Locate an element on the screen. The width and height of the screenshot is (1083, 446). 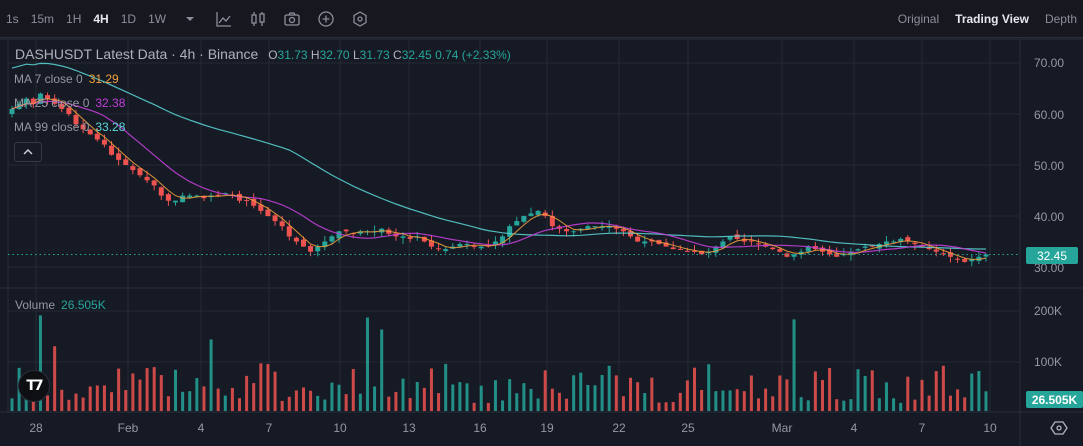
price-tick: 70.00 is located at coordinates (1049, 63).